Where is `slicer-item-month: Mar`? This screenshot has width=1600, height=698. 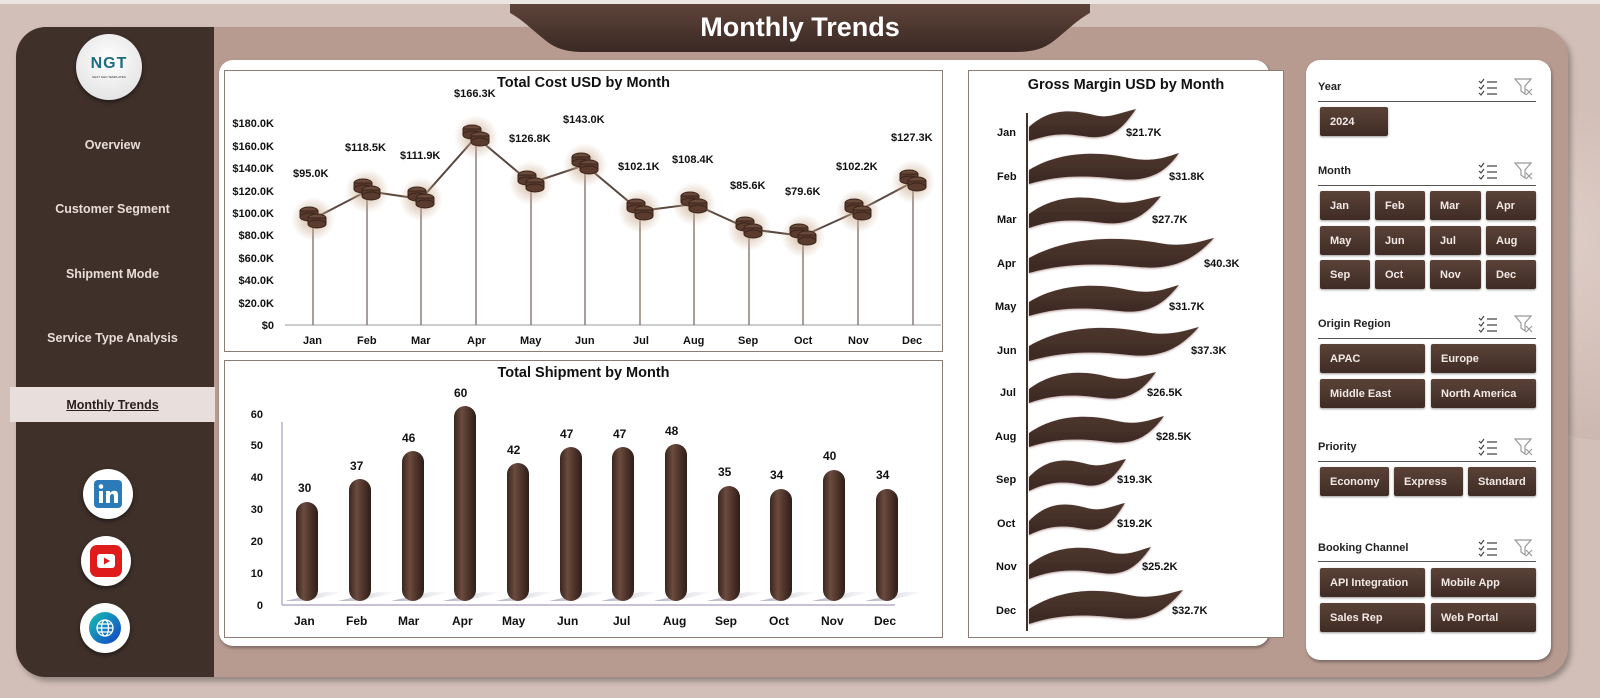 slicer-item-month: Mar is located at coordinates (1455, 205).